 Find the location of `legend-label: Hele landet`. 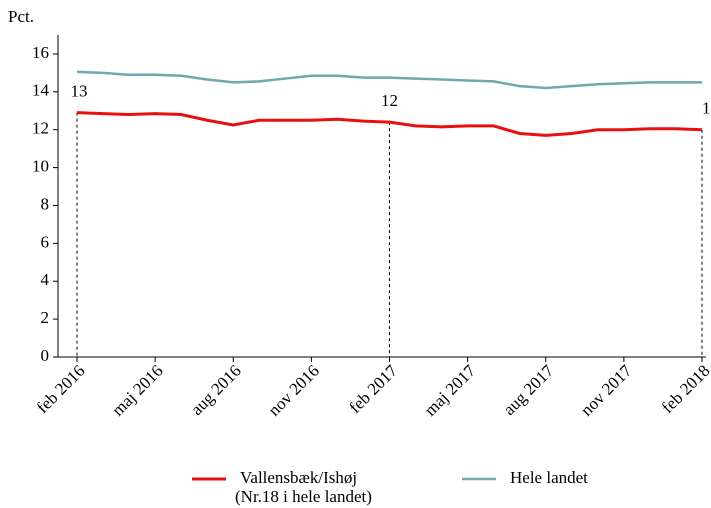

legend-label: Hele landet is located at coordinates (549, 477).